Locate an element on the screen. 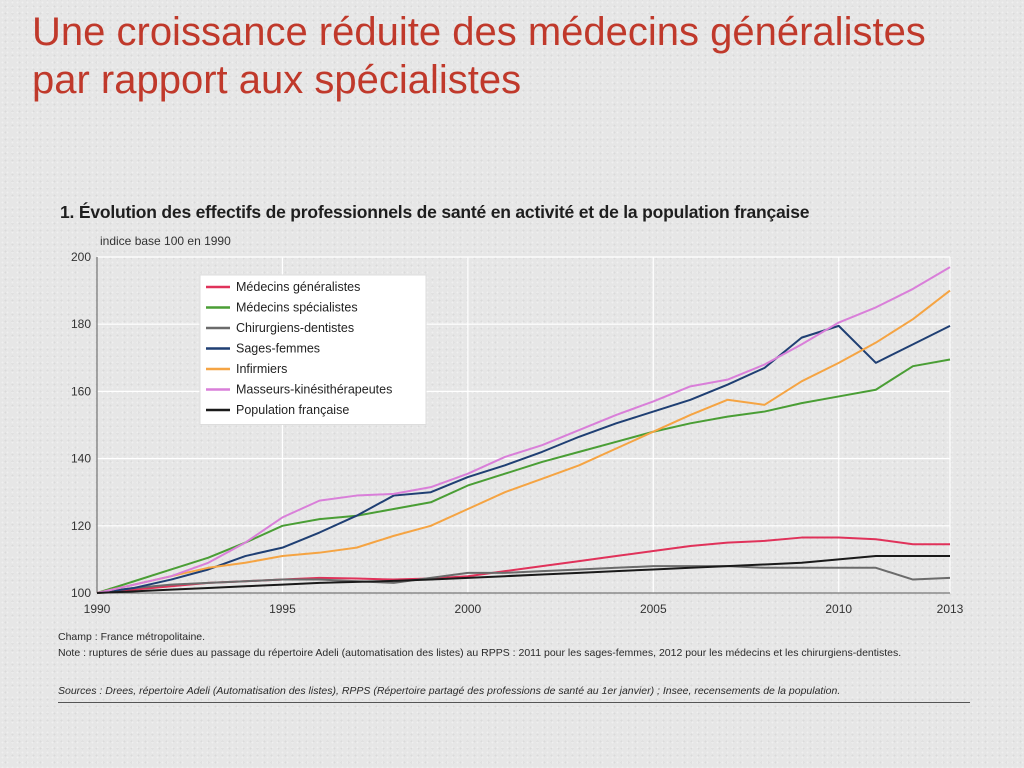 The width and height of the screenshot is (1024, 768). x-tick-label: 1995 is located at coordinates (282, 609).